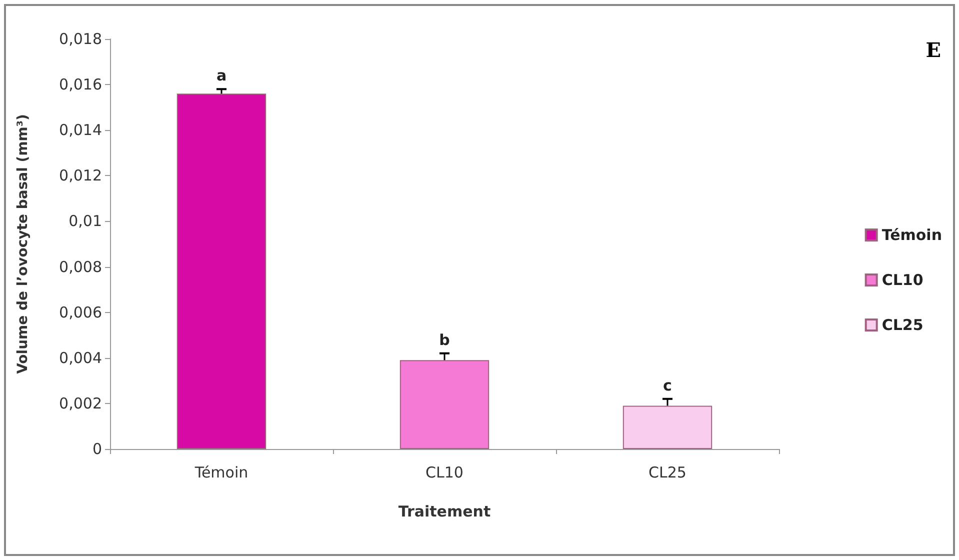  What do you see at coordinates (934, 50) in the screenshot?
I see `text: E` at bounding box center [934, 50].